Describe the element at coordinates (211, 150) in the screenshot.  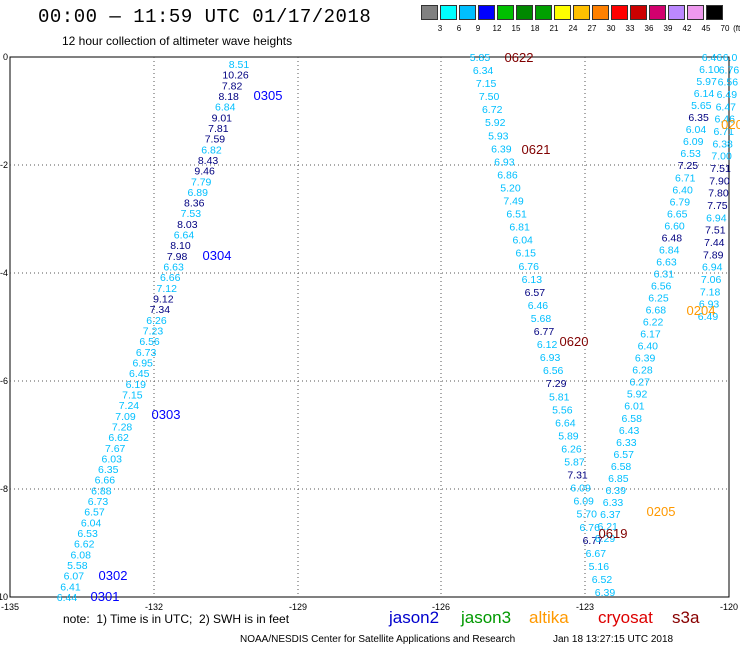
I see `wave-height-value: 6.82` at that location.